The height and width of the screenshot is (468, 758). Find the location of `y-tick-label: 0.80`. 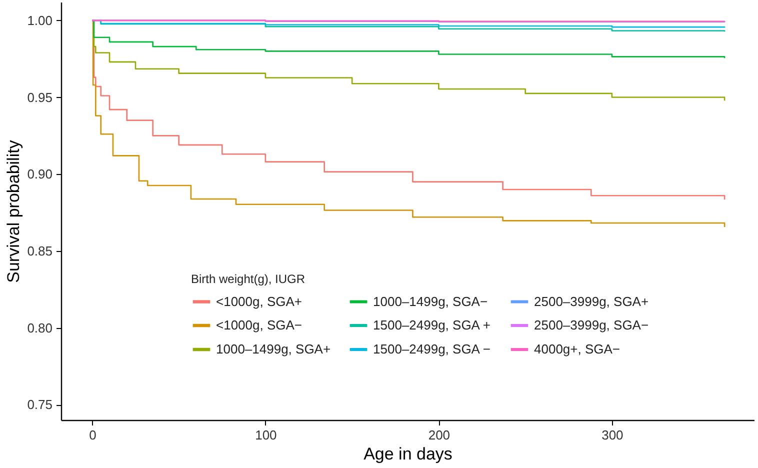

y-tick-label: 0.80 is located at coordinates (39, 328).